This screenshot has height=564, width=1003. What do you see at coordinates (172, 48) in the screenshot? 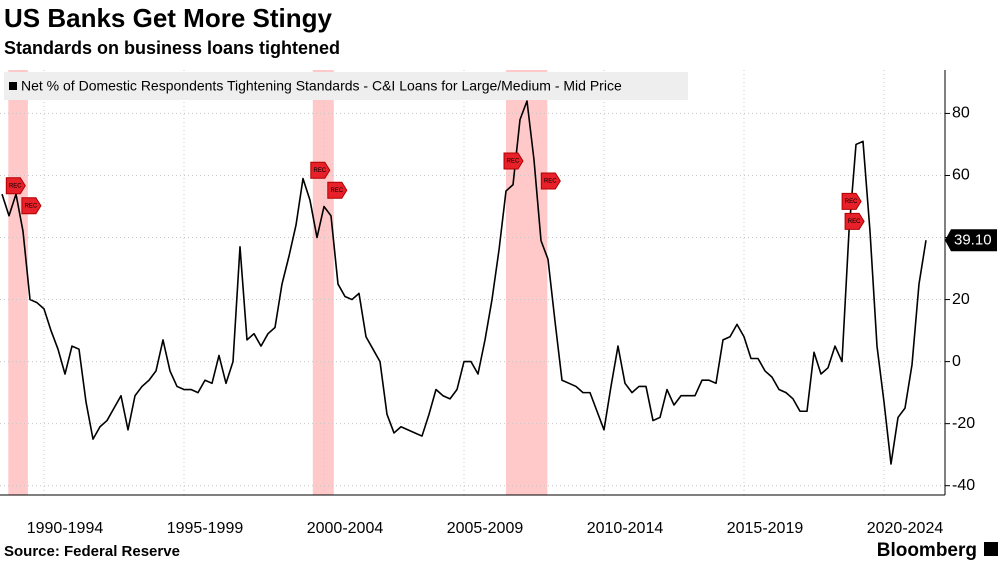
I see `chart-subtitle: Standards on business loans tightened` at bounding box center [172, 48].